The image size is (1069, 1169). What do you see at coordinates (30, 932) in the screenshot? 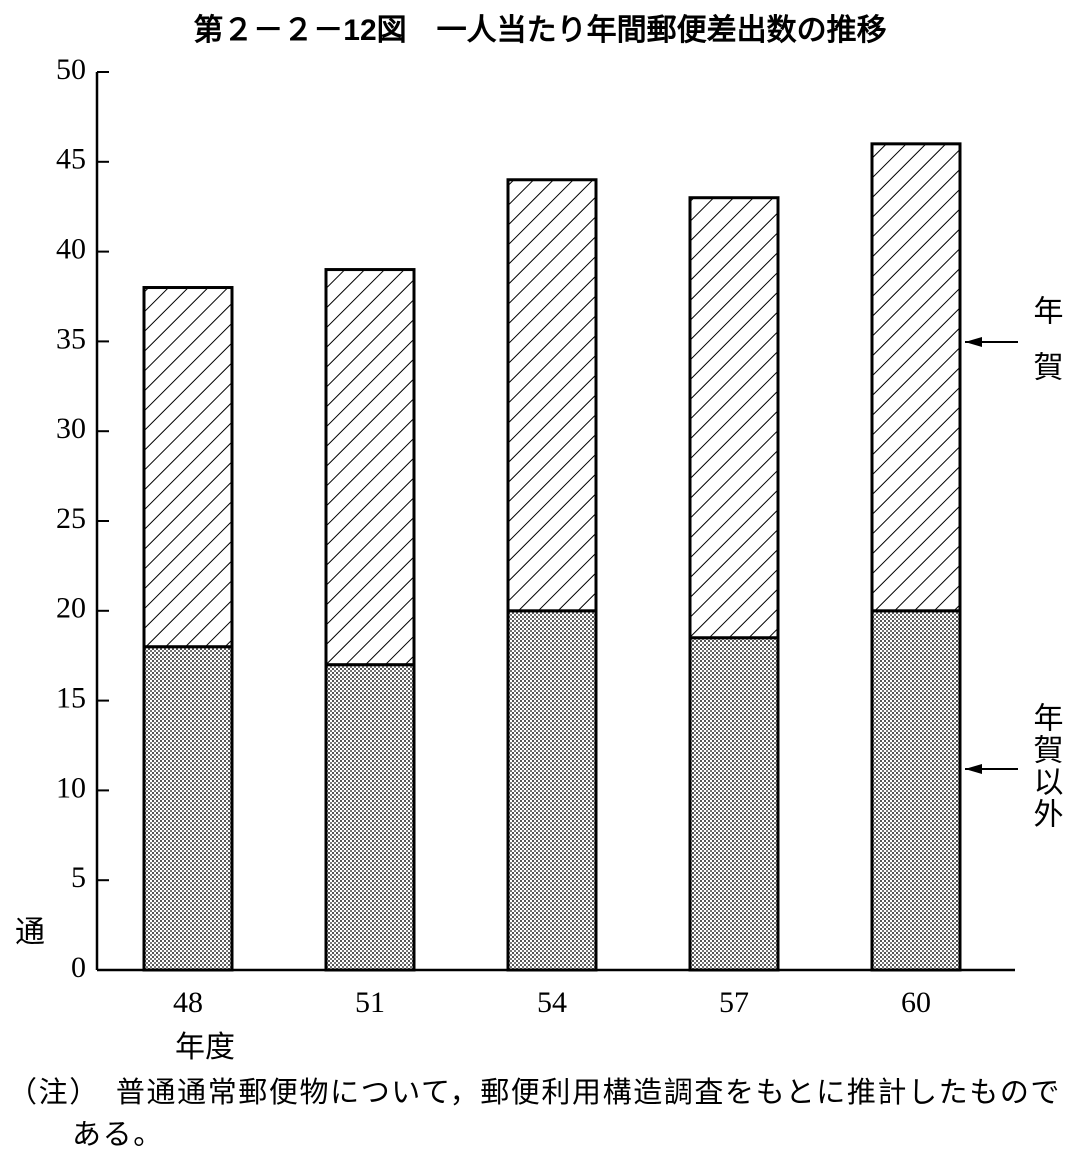
I see `y-axis-label: 通` at bounding box center [30, 932].